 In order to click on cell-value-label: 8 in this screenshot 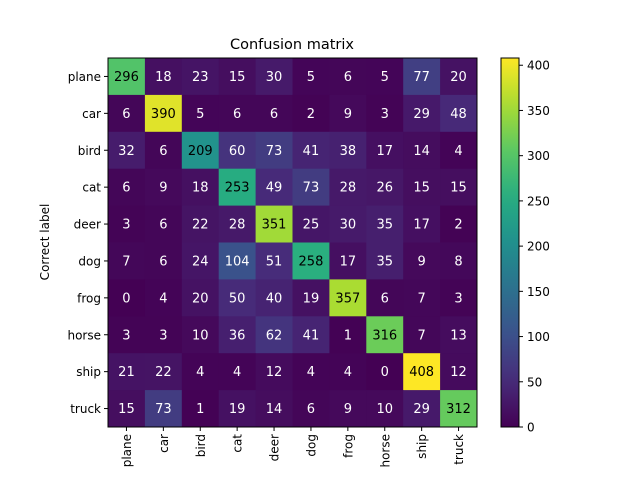, I will do `click(458, 261)`.